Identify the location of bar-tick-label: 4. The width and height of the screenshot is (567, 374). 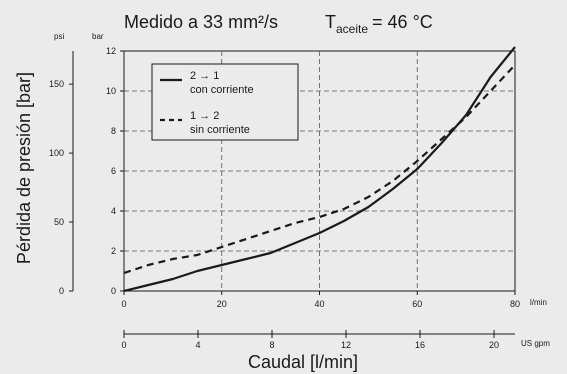
(113, 211).